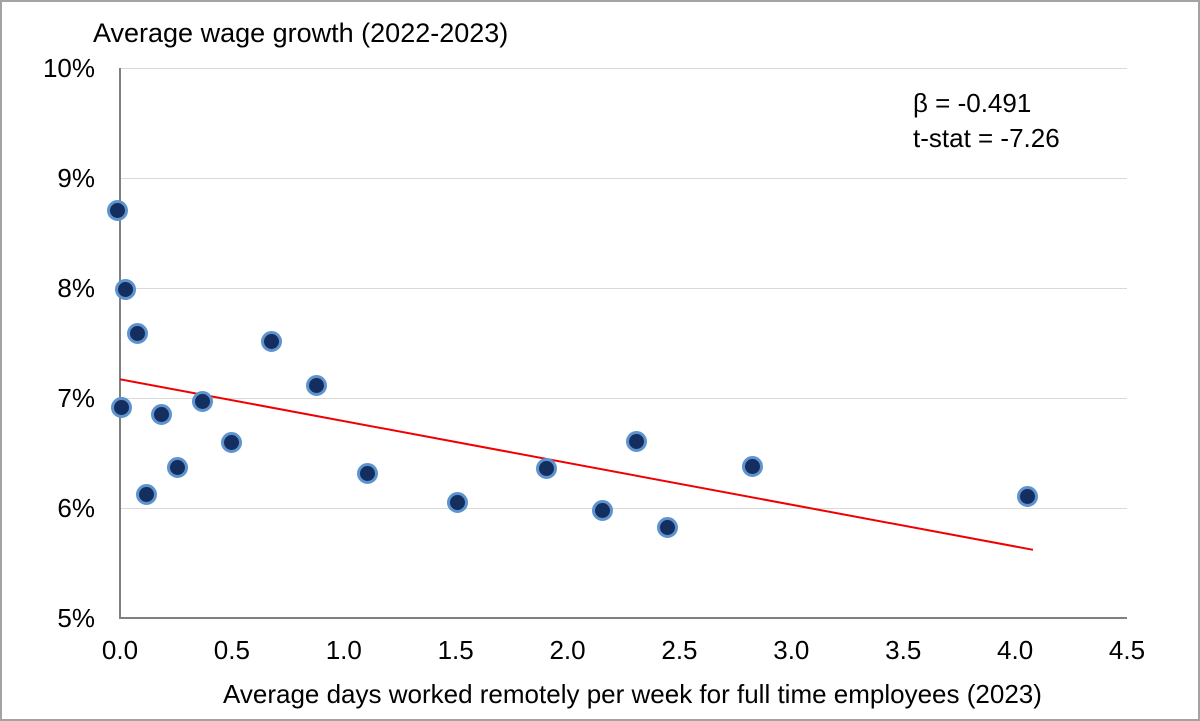 This screenshot has height=721, width=1200. What do you see at coordinates (623, 618) in the screenshot?
I see `x-axis-line` at bounding box center [623, 618].